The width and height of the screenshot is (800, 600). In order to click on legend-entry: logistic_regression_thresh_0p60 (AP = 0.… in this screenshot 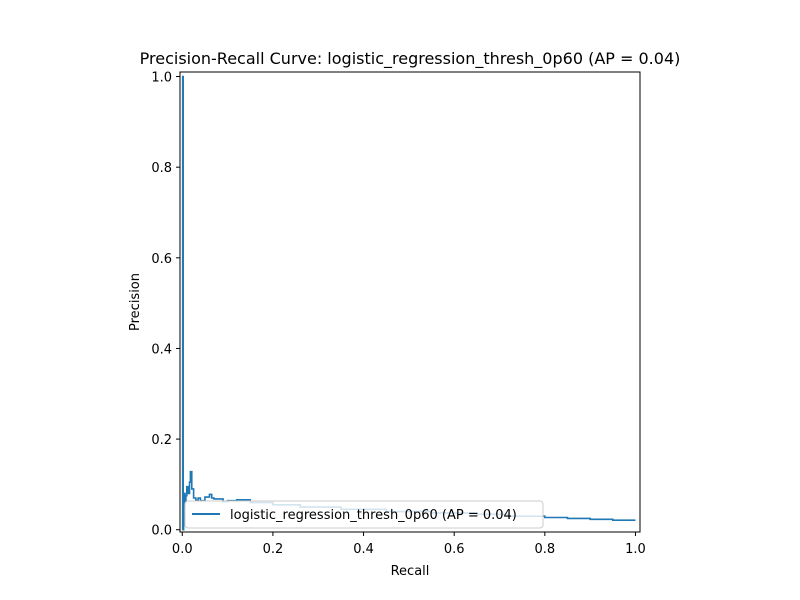, I will do `click(373, 515)`.